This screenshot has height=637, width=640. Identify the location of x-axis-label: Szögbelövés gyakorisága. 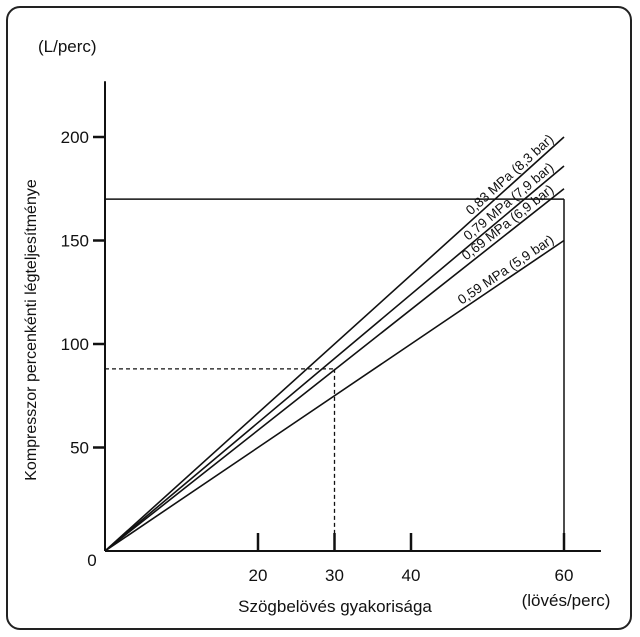
(335, 606).